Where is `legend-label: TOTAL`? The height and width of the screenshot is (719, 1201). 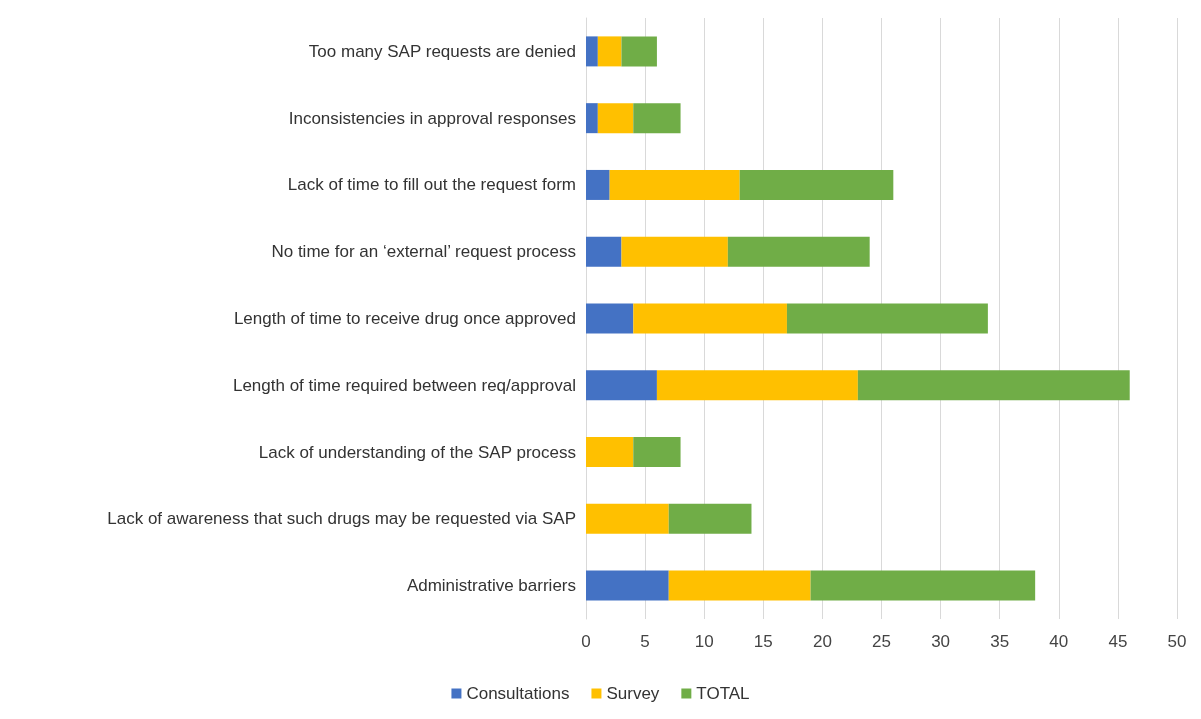
legend-label: TOTAL is located at coordinates (723, 693).